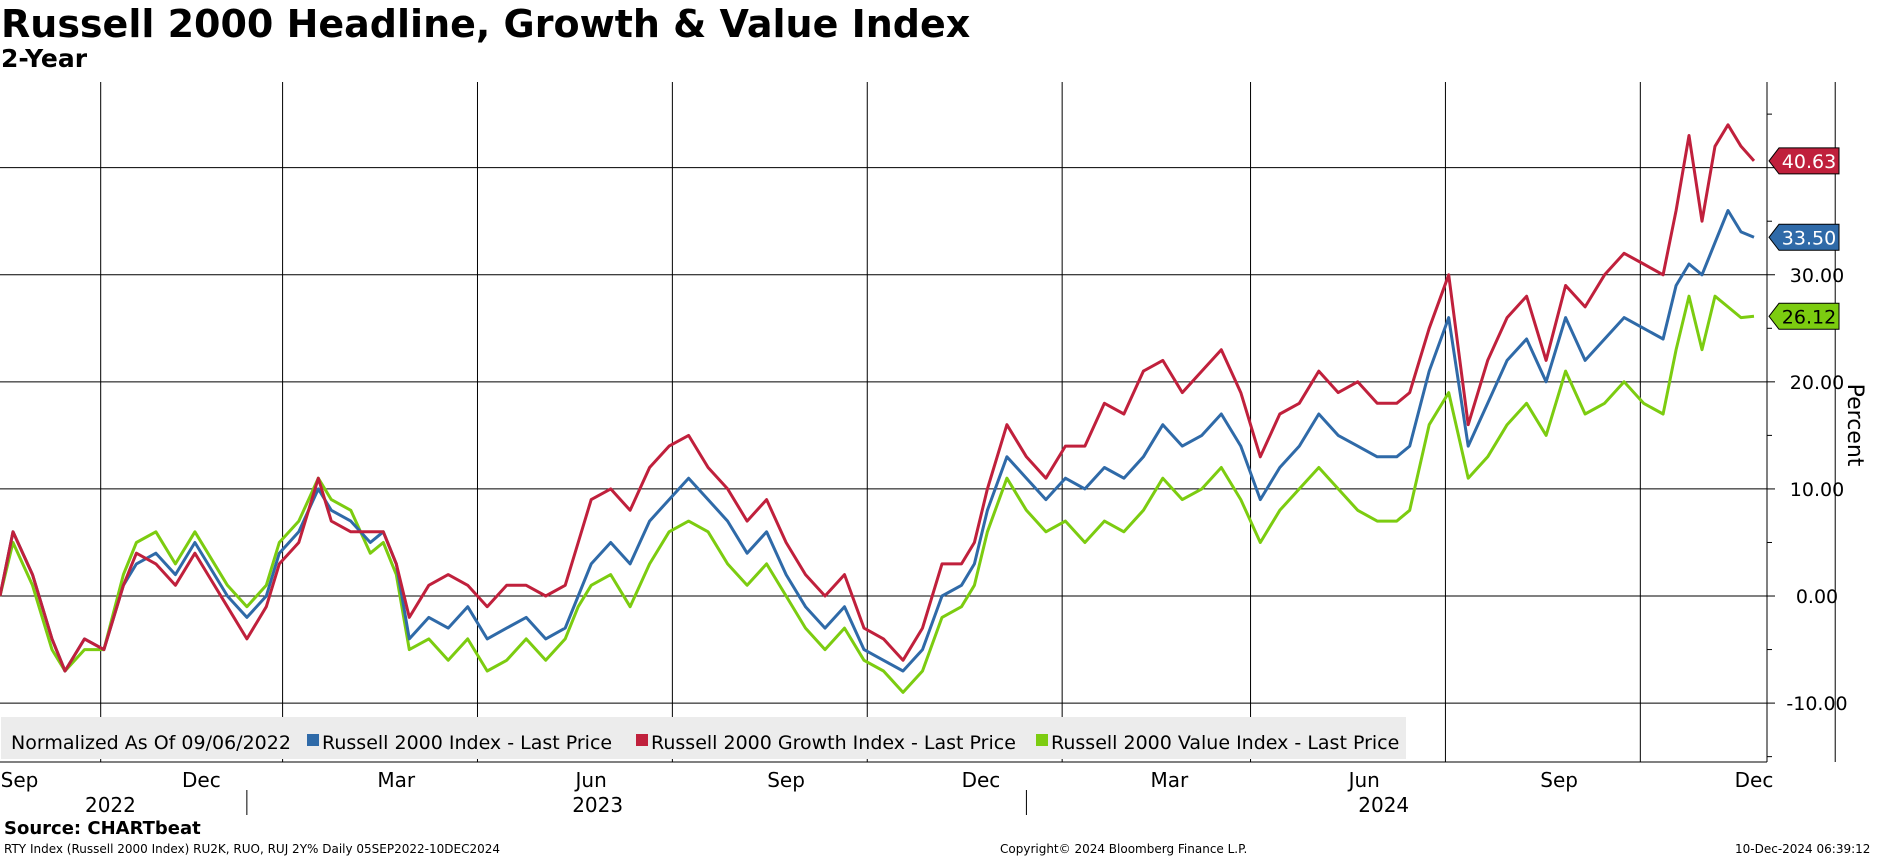 Image resolution: width=1877 pixels, height=859 pixels. Describe the element at coordinates (1383, 805) in the screenshot. I see `year-label: 2024` at that location.